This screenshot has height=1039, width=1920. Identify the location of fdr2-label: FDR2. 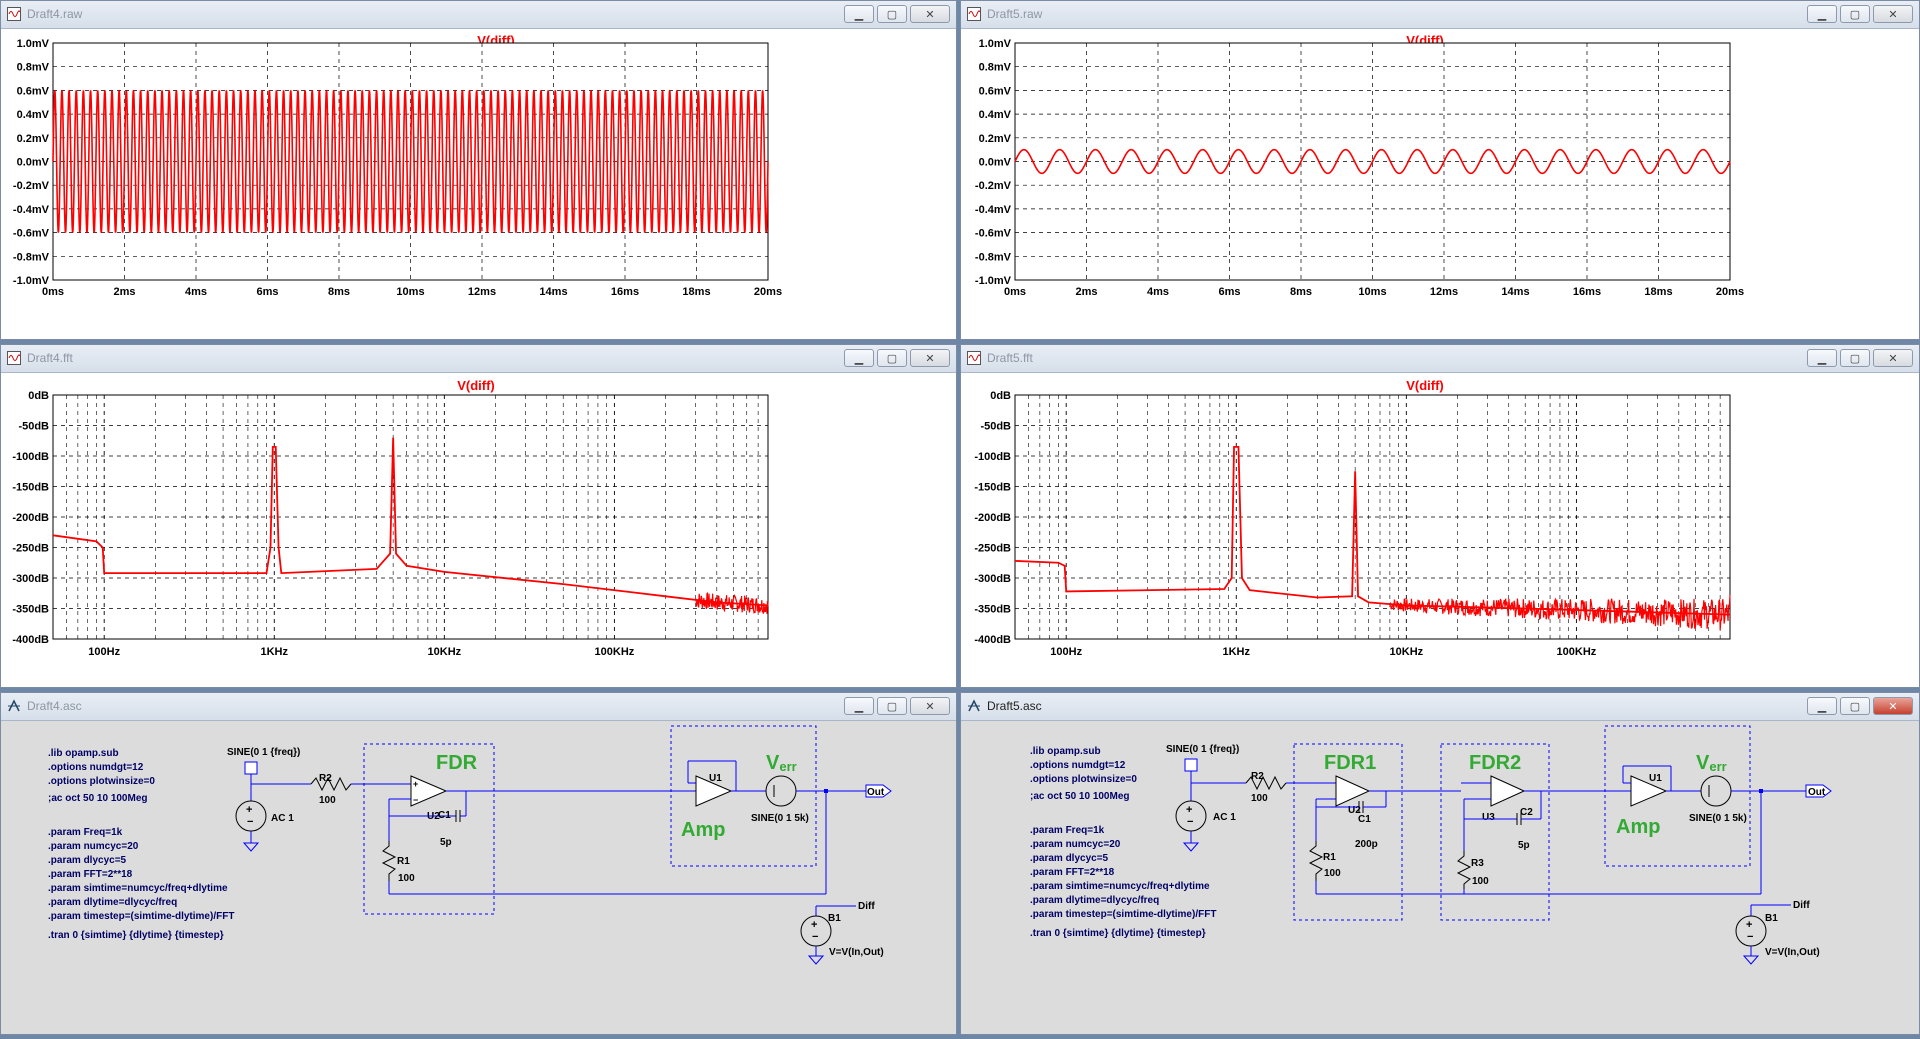
(1495, 763).